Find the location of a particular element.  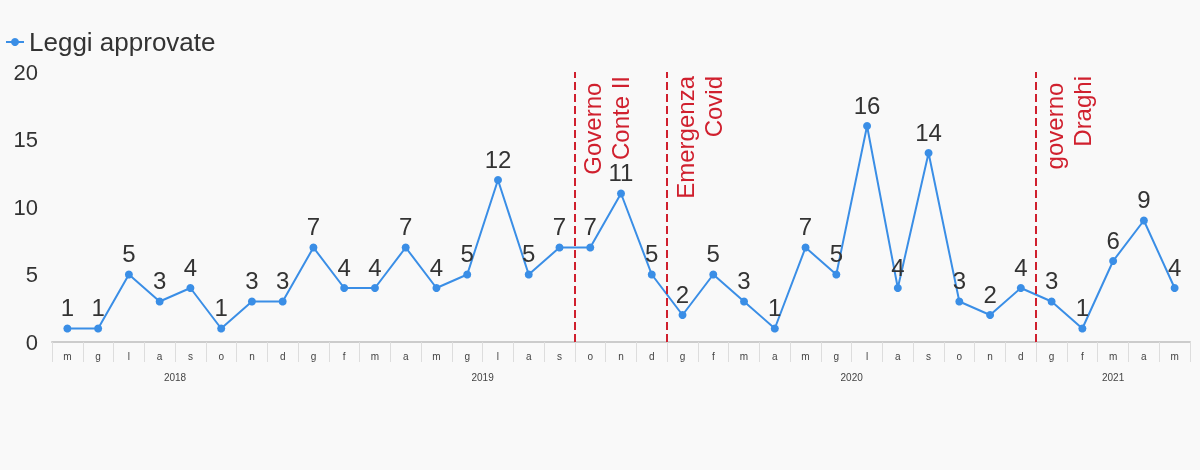

text: 2021 is located at coordinates (1113, 377).